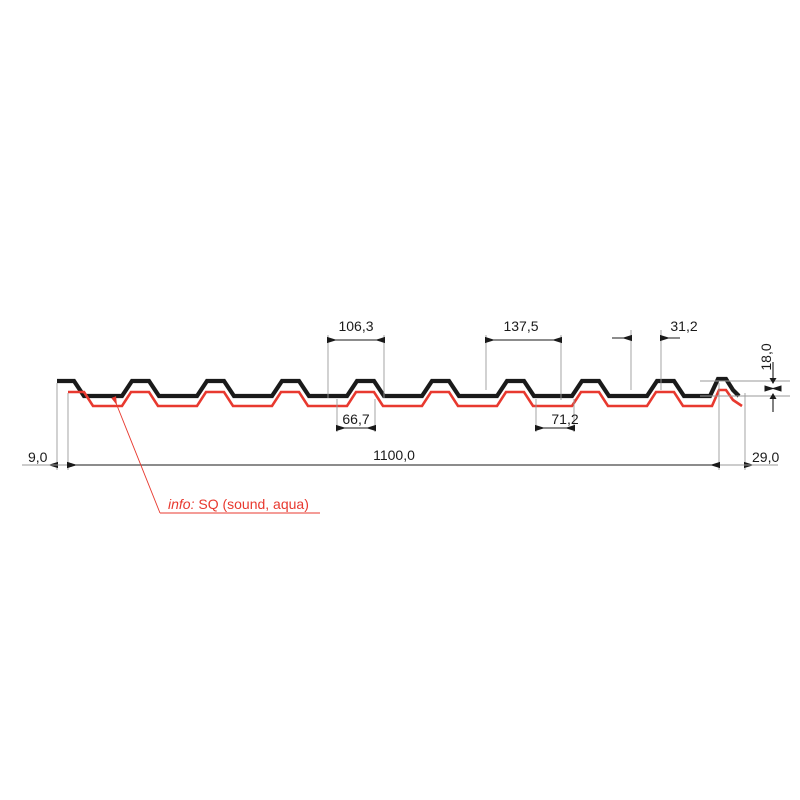 This screenshot has height=800, width=800. I want to click on info-annotation: info: SQ (sound, aqua), so click(238, 504).